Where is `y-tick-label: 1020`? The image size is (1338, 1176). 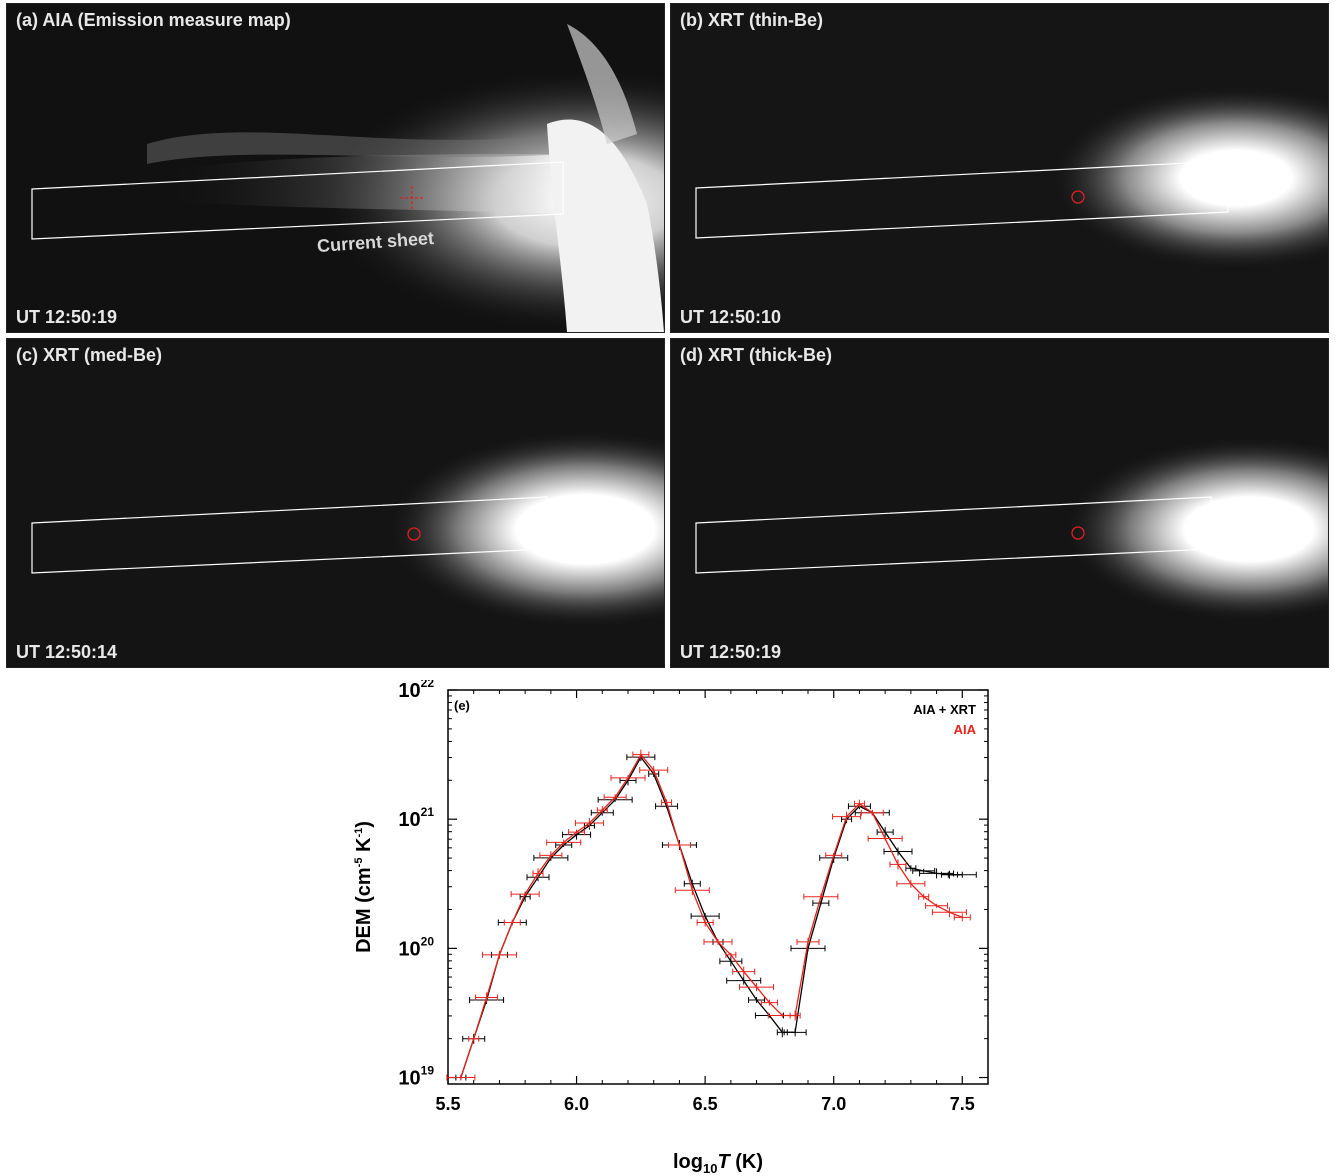 y-tick-label: 1020 is located at coordinates (416, 947).